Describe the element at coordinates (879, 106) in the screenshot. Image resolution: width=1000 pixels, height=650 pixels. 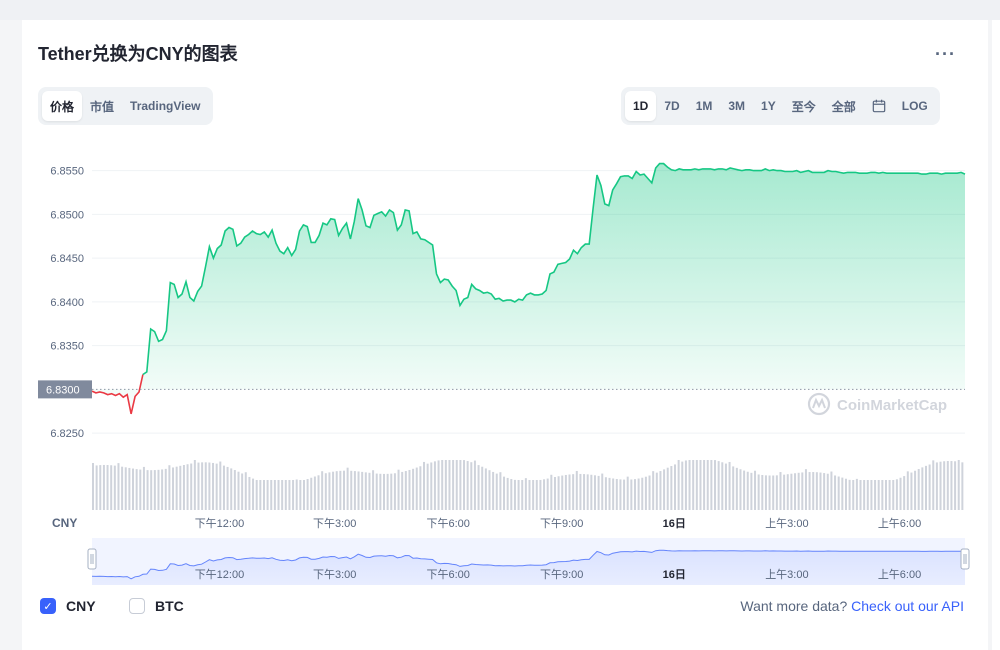
I see `calendar-icon` at that location.